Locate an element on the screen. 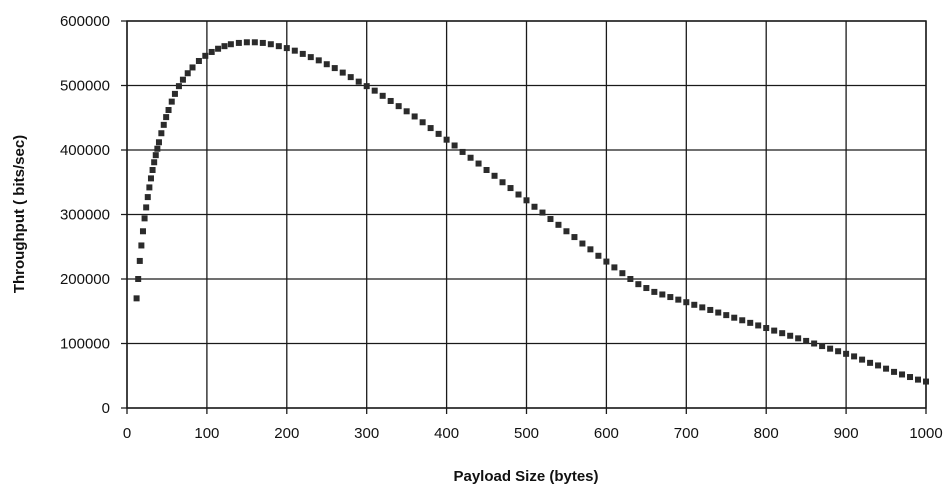  x-tick-label: 400 is located at coordinates (446, 433).